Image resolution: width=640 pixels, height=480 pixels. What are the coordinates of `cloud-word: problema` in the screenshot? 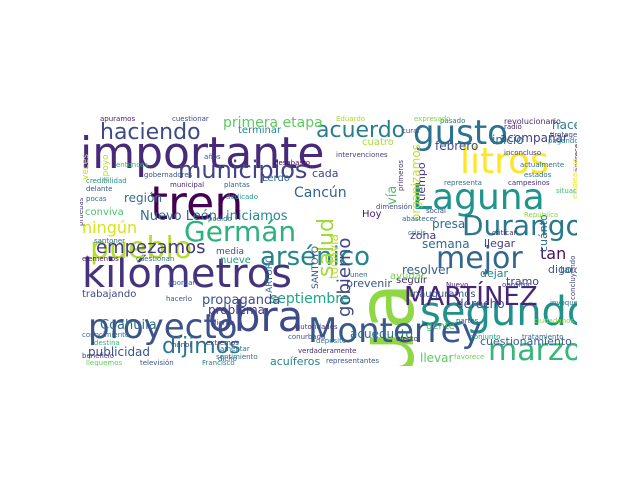 It's located at (237, 310).